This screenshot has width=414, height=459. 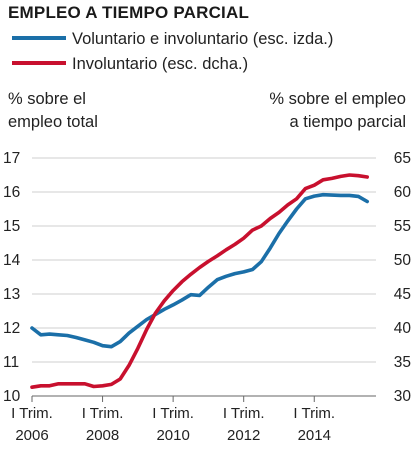 What do you see at coordinates (172, 435) in the screenshot?
I see `x-tick-label-line2: 2010` at bounding box center [172, 435].